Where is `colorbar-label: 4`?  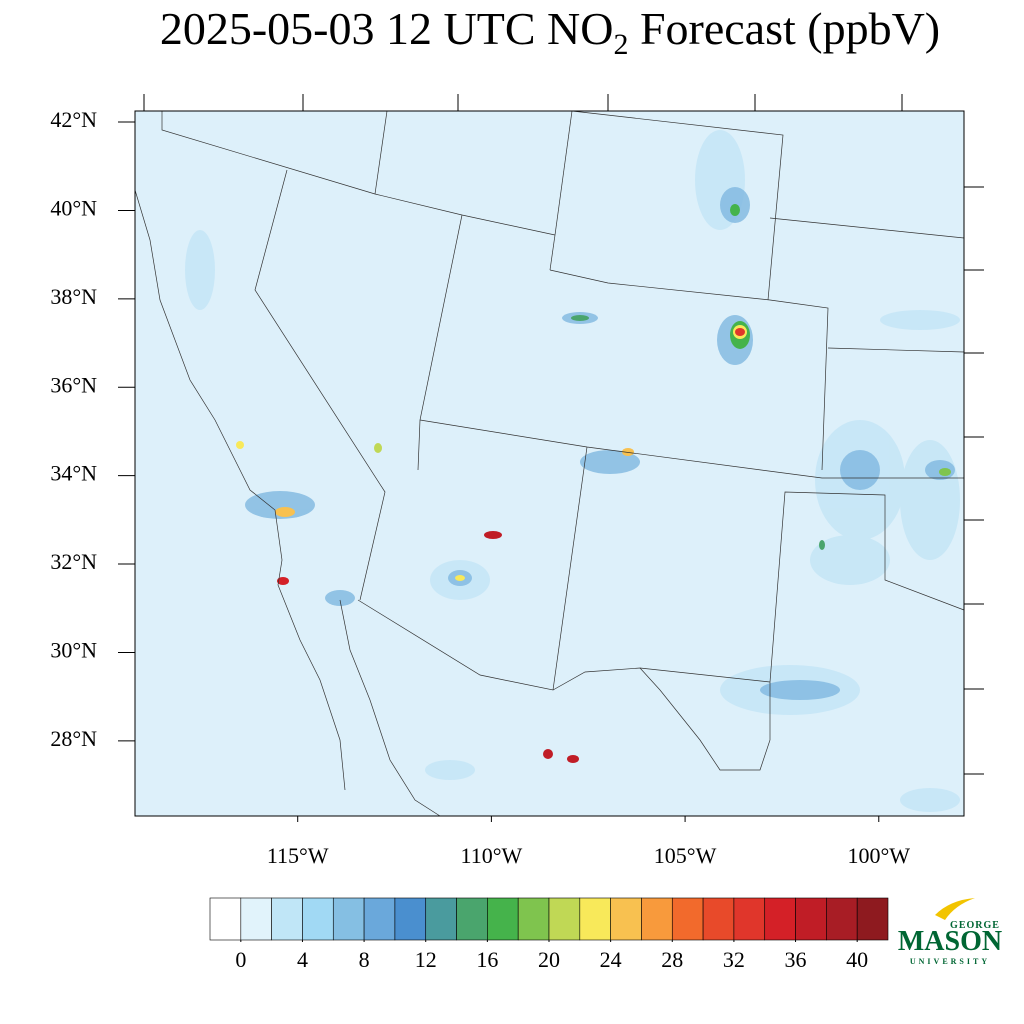 colorbar-label: 4 is located at coordinates (302, 959).